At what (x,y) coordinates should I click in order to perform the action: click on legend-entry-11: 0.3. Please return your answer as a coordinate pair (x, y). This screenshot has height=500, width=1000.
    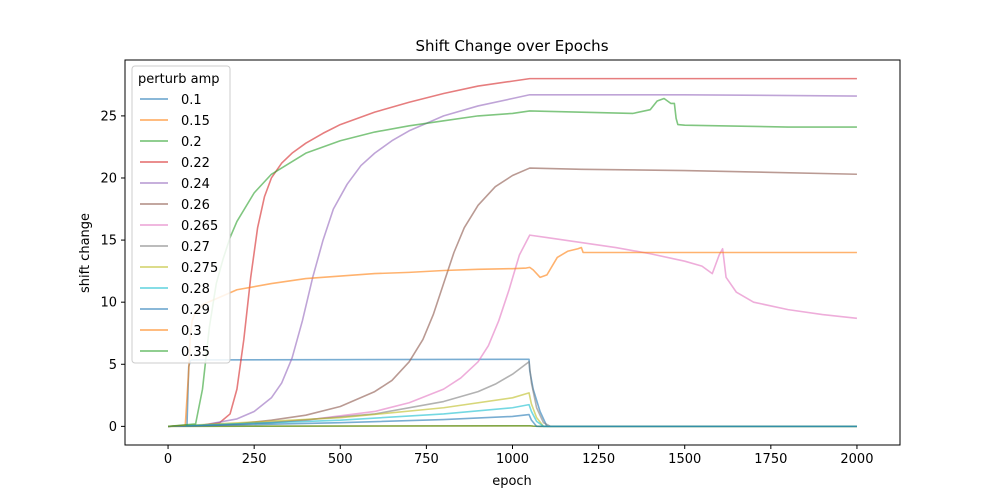
    Looking at the image, I should click on (191, 331).